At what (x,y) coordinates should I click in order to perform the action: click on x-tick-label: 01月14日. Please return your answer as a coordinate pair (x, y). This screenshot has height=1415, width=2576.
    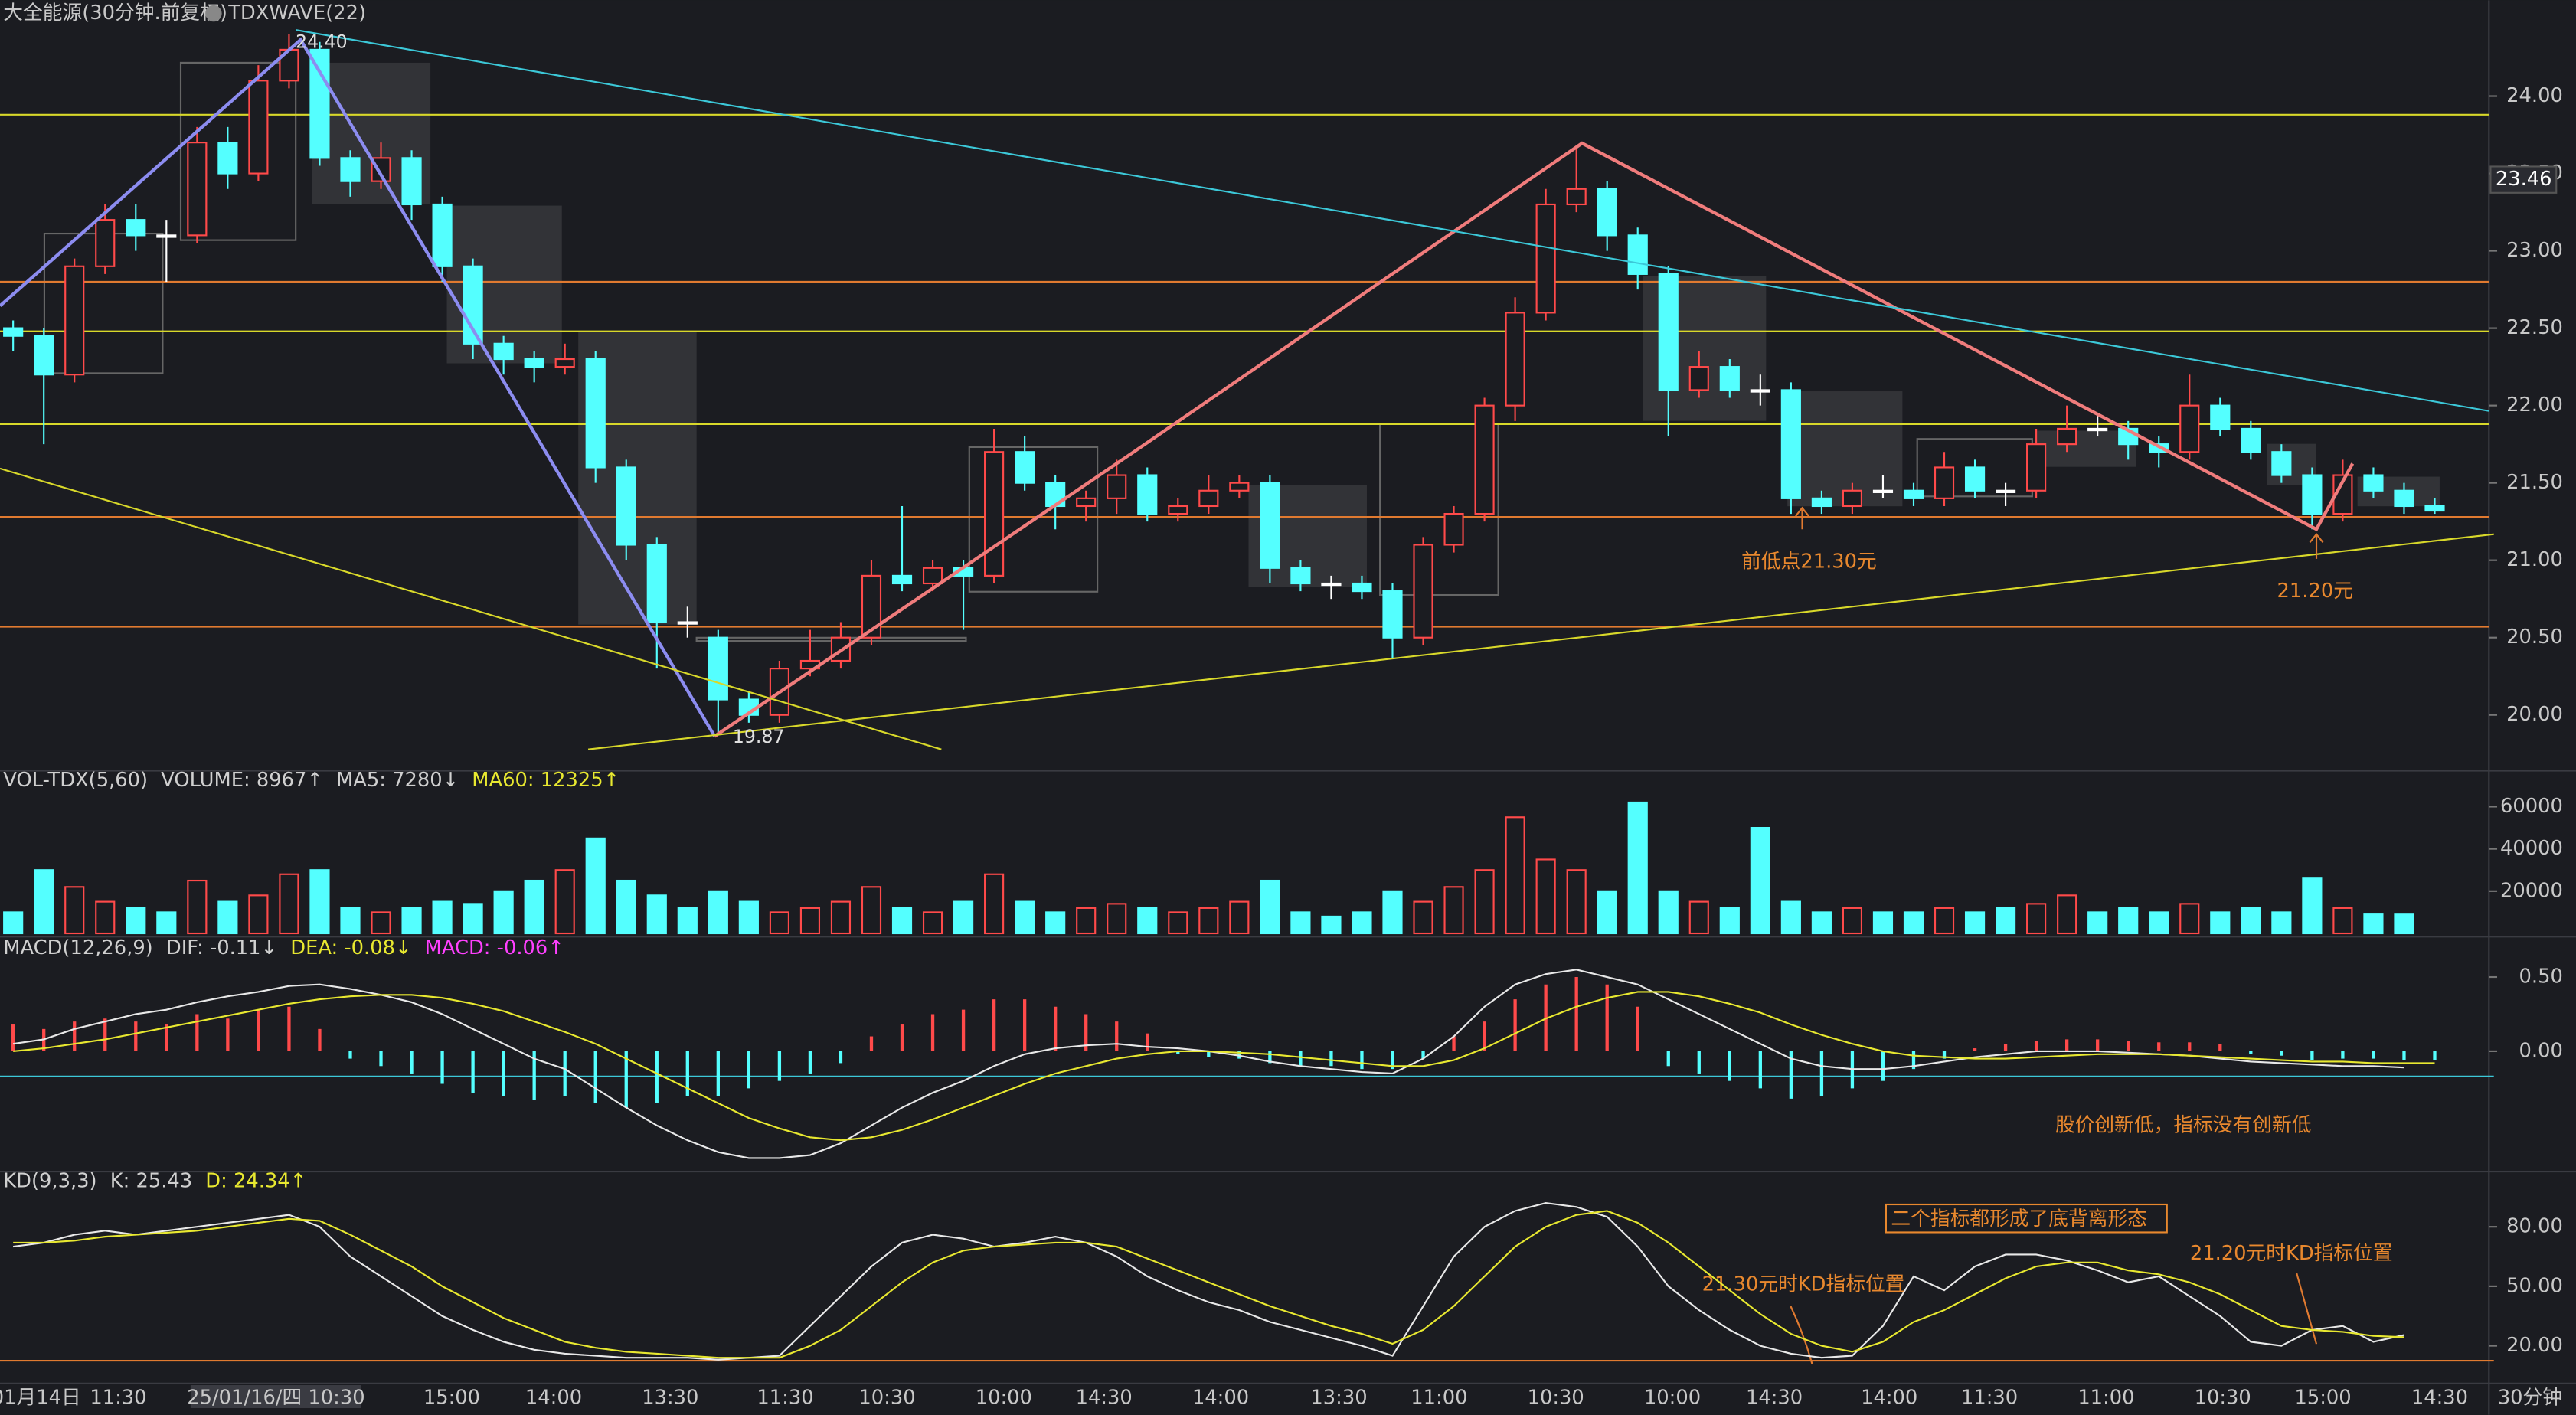
    Looking at the image, I should click on (40, 1398).